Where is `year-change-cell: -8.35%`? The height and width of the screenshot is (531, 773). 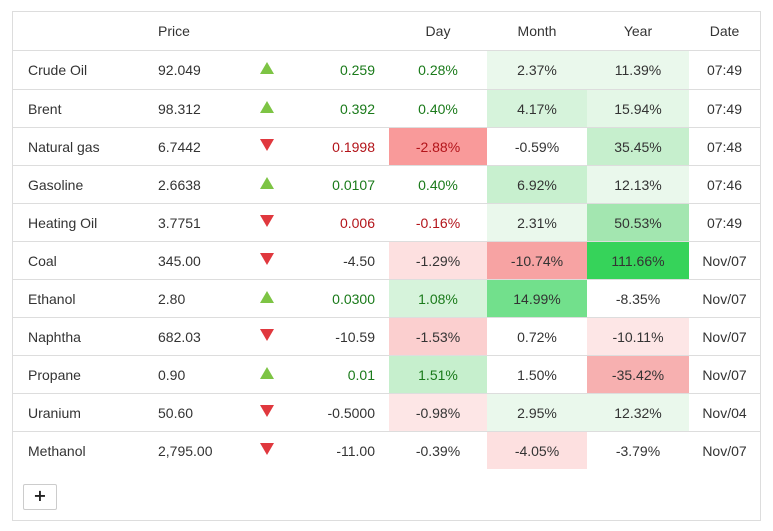 year-change-cell: -8.35% is located at coordinates (638, 298).